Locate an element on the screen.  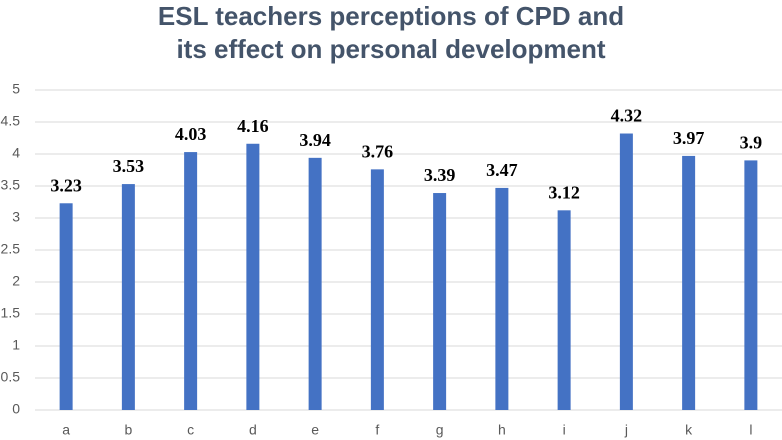
y-tick-label: 1.5 is located at coordinates (11, 313).